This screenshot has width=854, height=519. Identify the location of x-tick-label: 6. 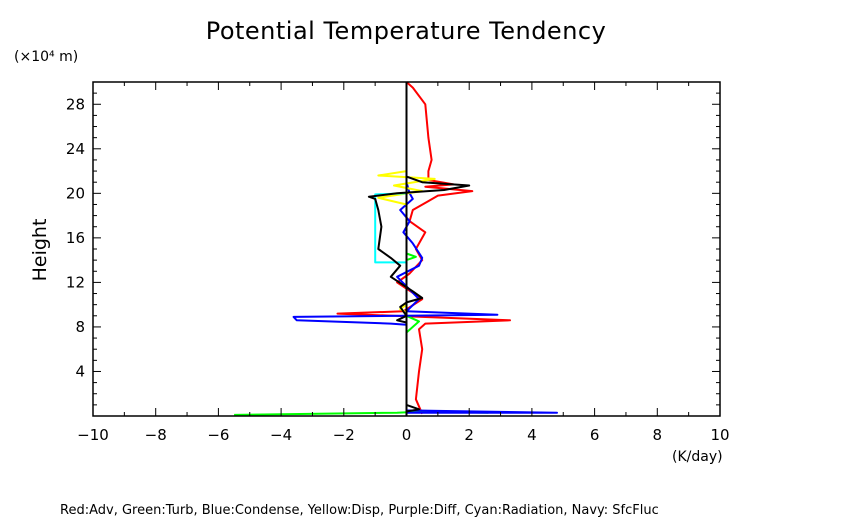
(595, 435).